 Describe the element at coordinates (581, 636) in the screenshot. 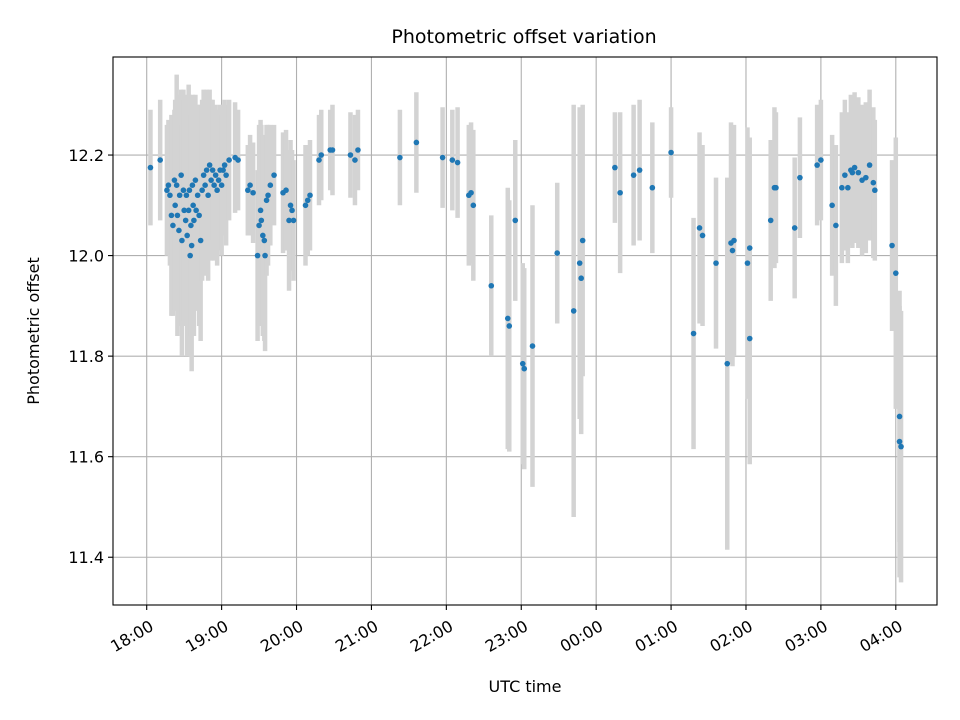

I see `x-tick-label: 00:00` at that location.